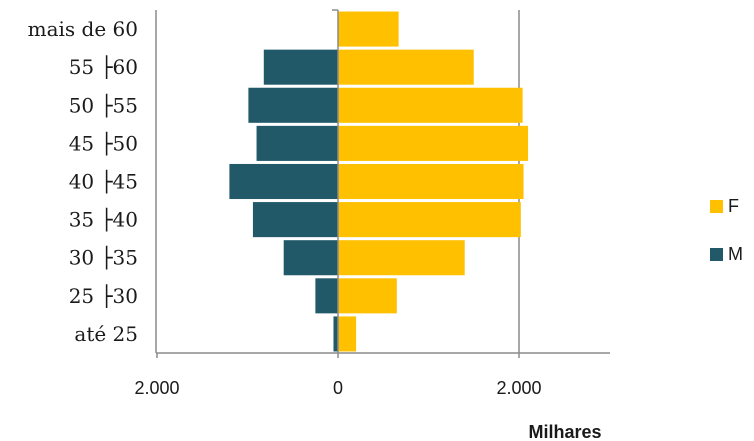  I want to click on x-tick-label-1: 0, so click(338, 388).